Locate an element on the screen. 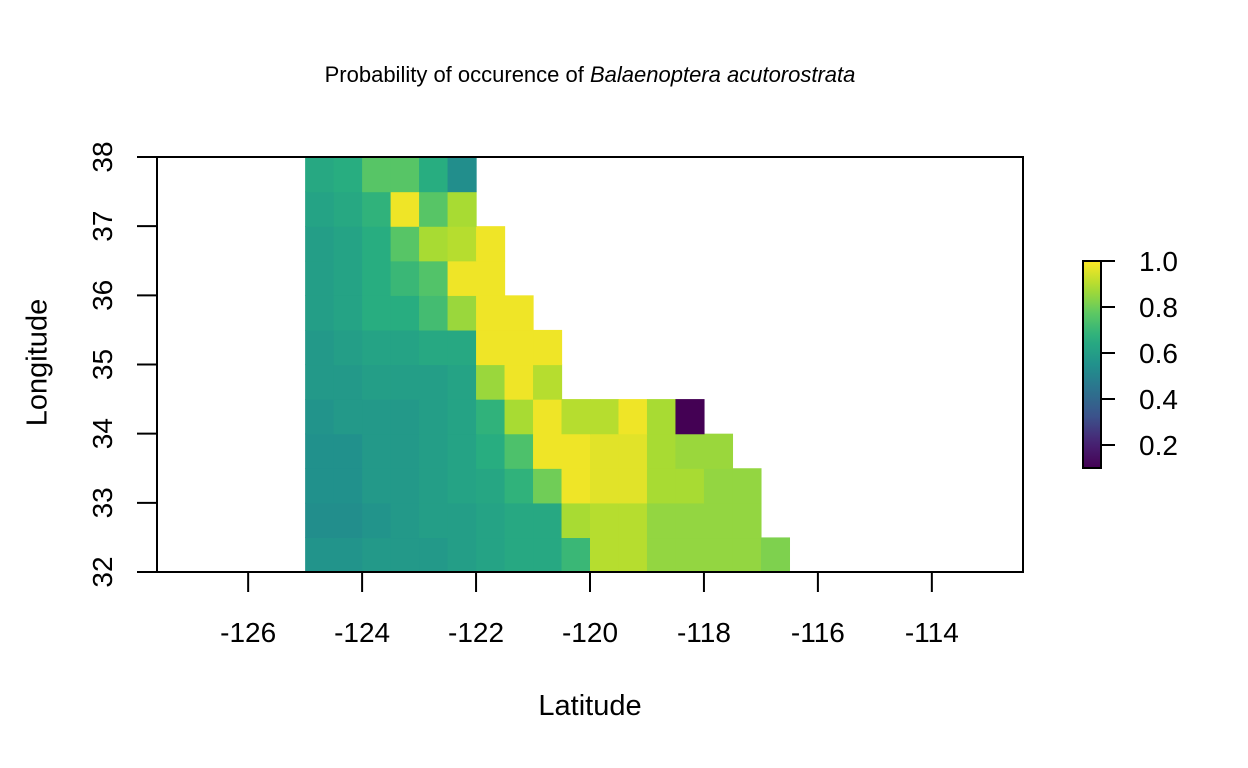 The width and height of the screenshot is (1248, 768). colorbar-tick-label: 0.6 is located at coordinates (1158, 353).